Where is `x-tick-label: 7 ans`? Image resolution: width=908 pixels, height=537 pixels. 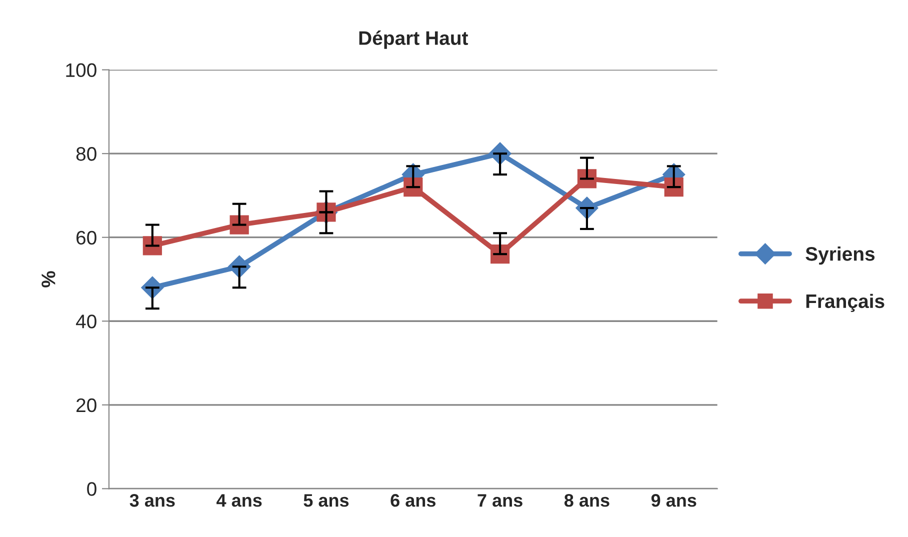 x-tick-label: 7 ans is located at coordinates (500, 500).